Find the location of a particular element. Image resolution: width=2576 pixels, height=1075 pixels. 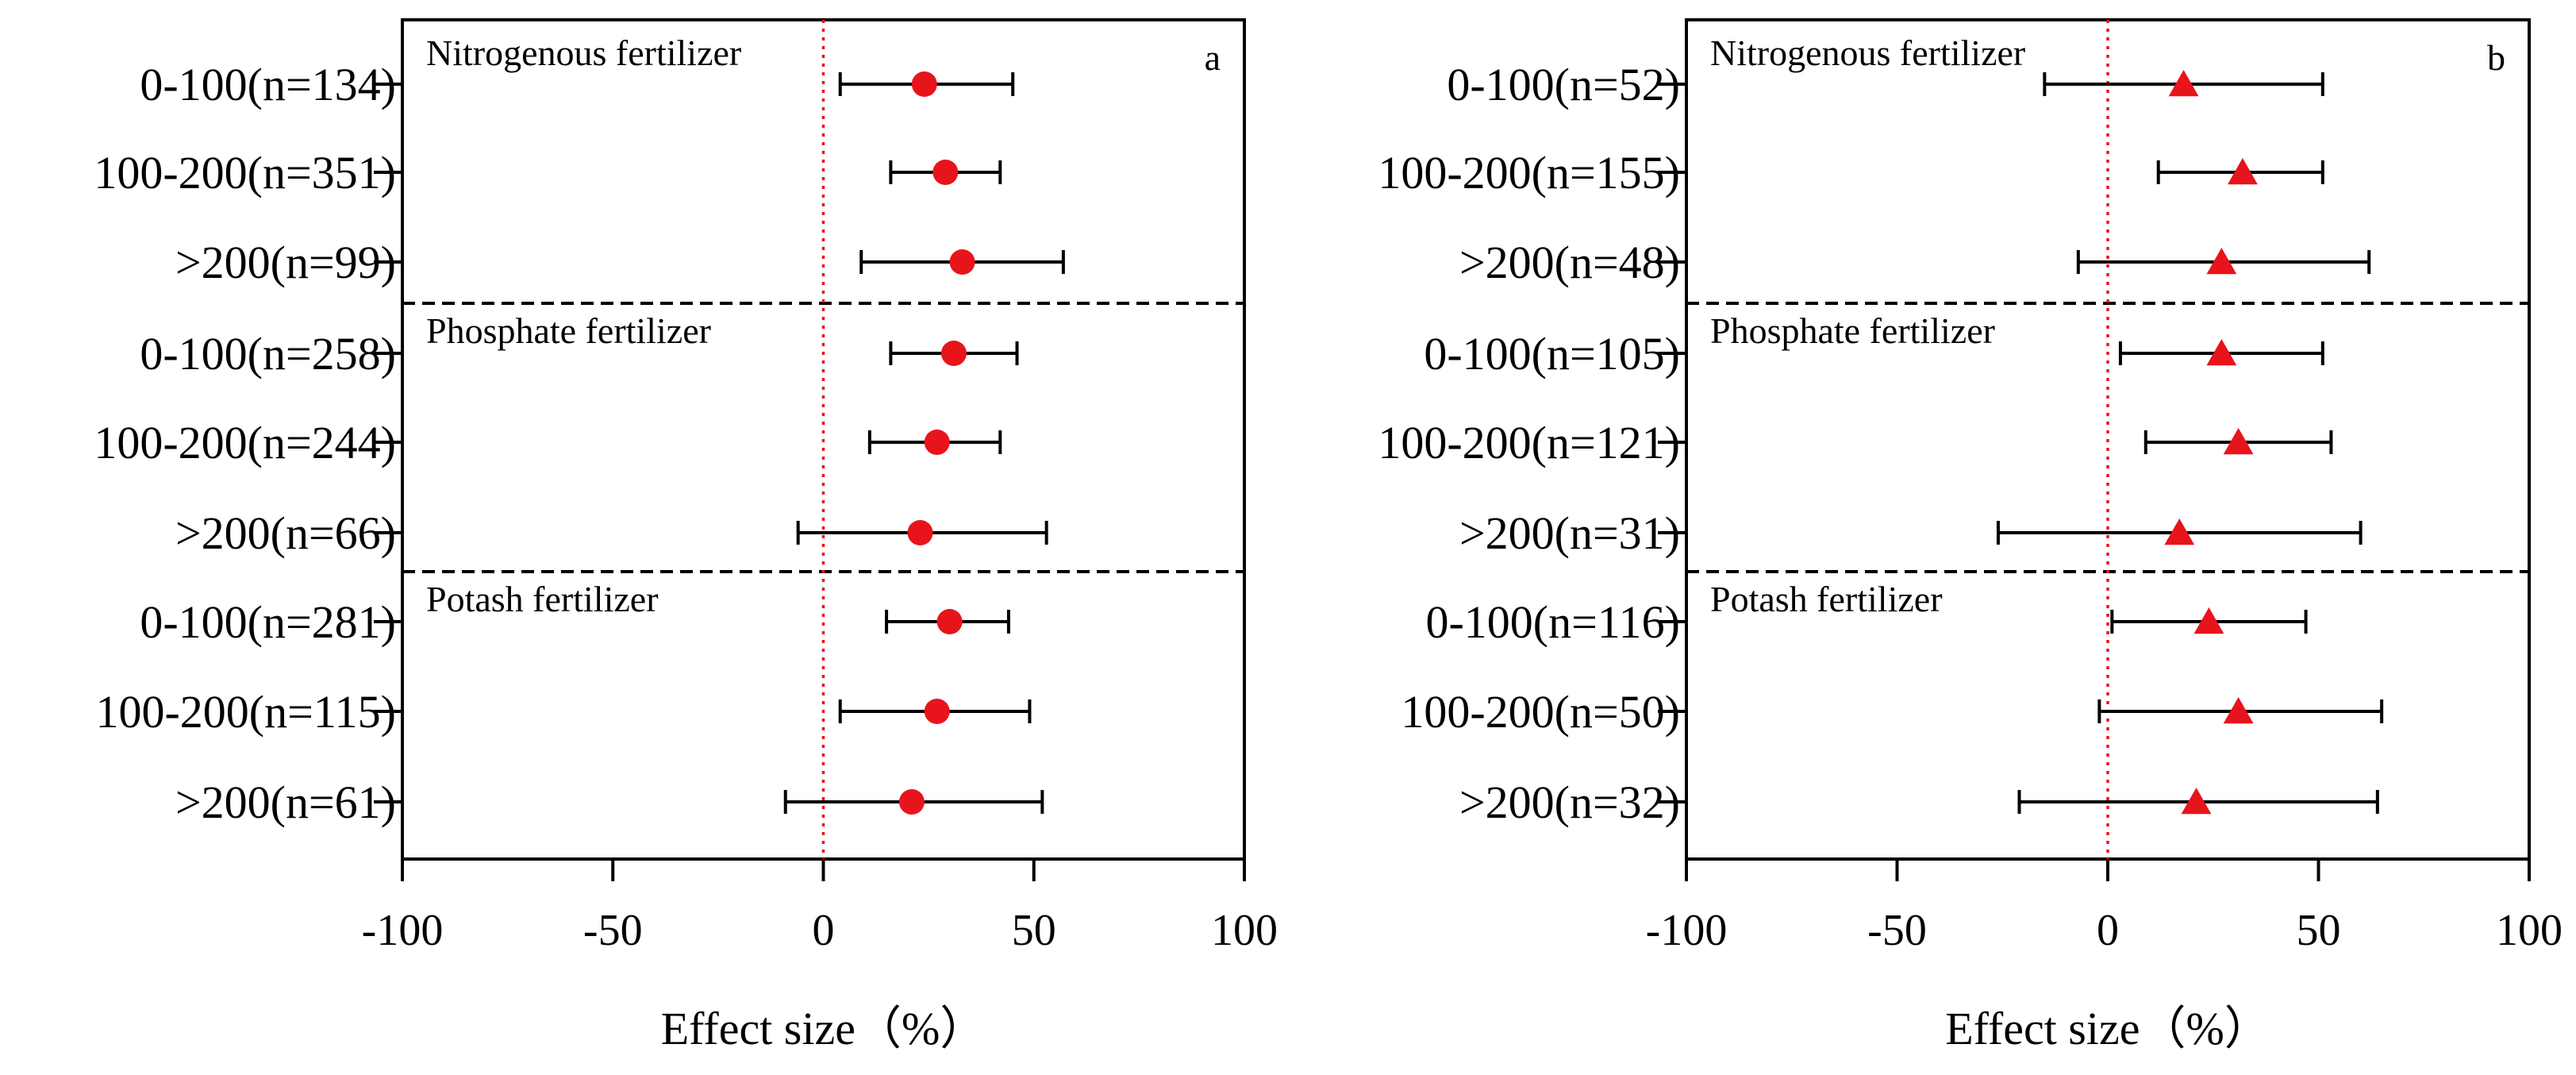

y-category-label: 100-200(n=155) is located at coordinates (1529, 172).